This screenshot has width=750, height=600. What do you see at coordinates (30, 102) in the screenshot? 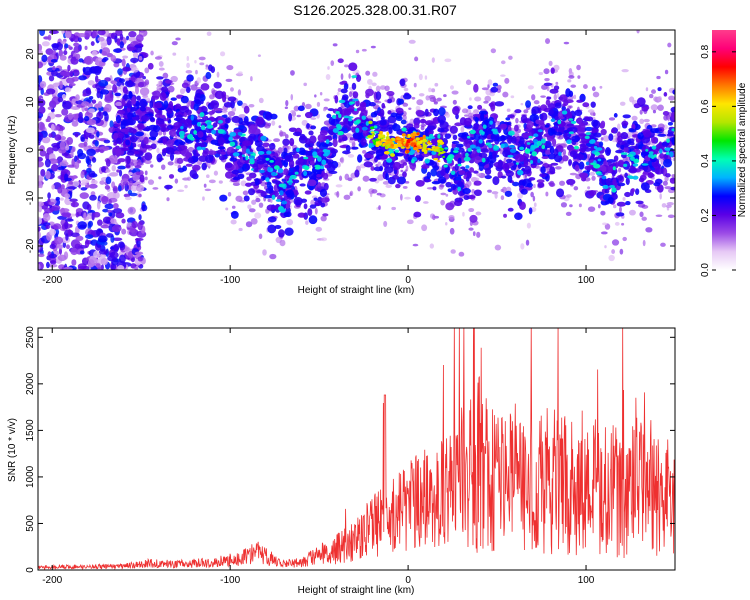
I see `spectrogram-y-tick-label: 10` at bounding box center [30, 102].